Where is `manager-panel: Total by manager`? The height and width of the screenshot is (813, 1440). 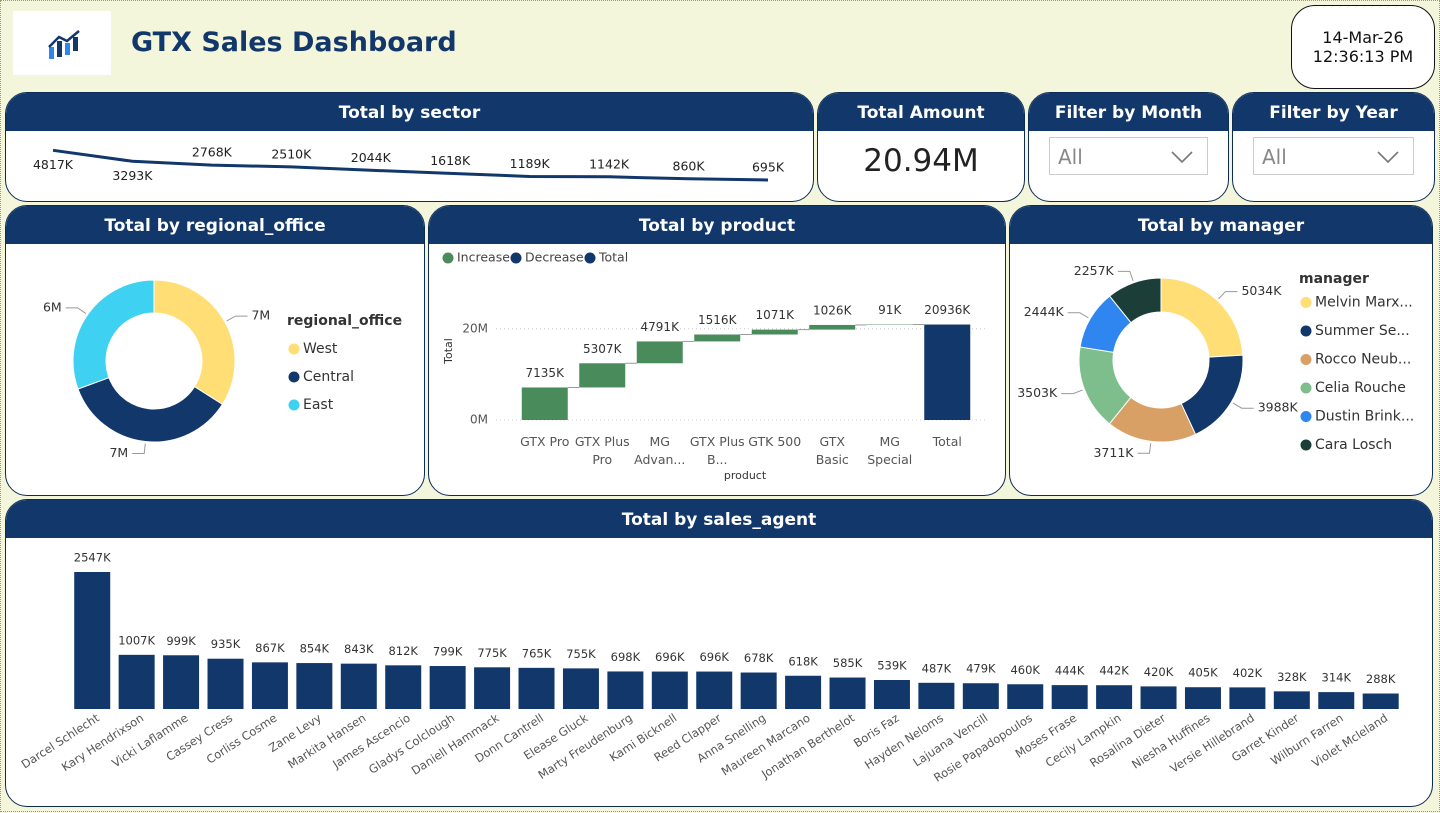 manager-panel: Total by manager is located at coordinates (1221, 350).